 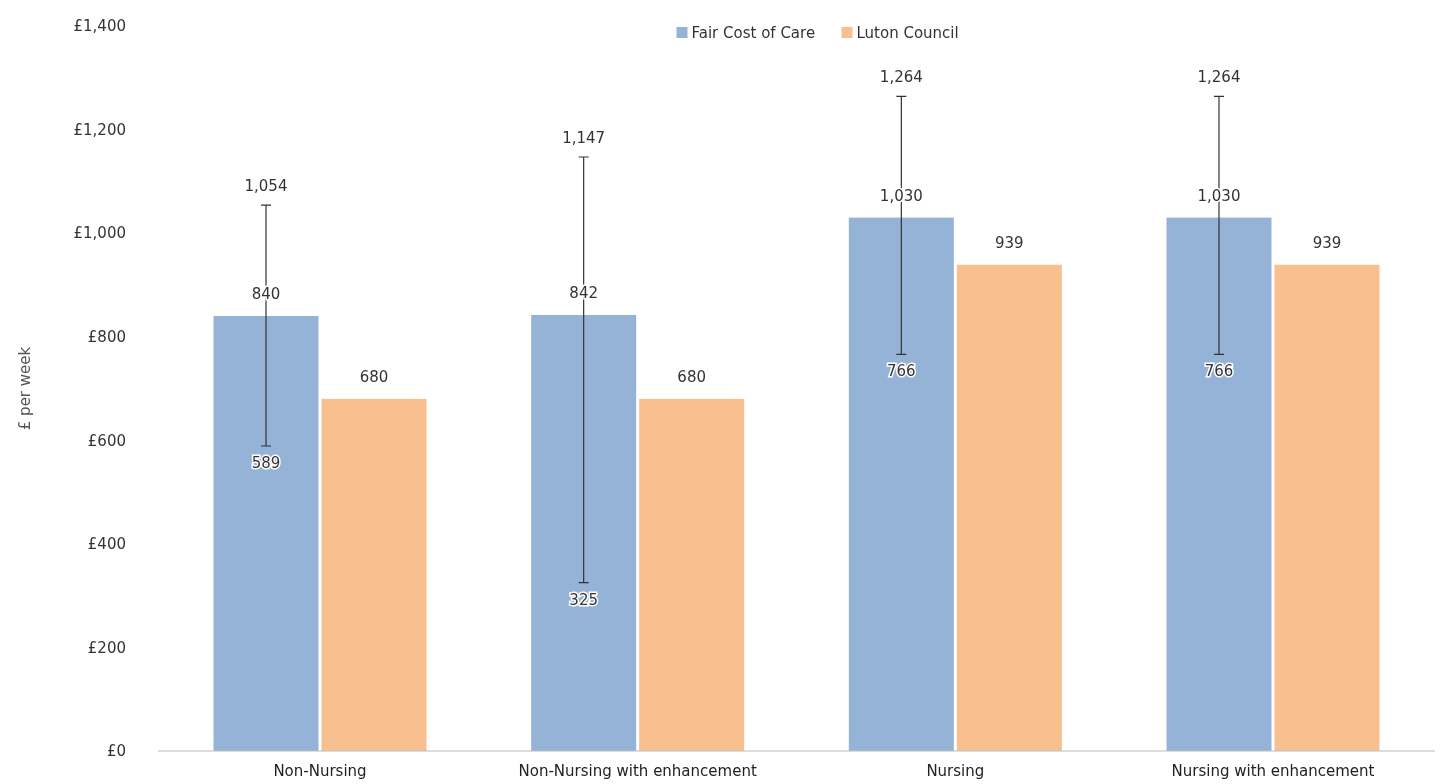 I want to click on legend-label: Luton Council, so click(x=907, y=33).